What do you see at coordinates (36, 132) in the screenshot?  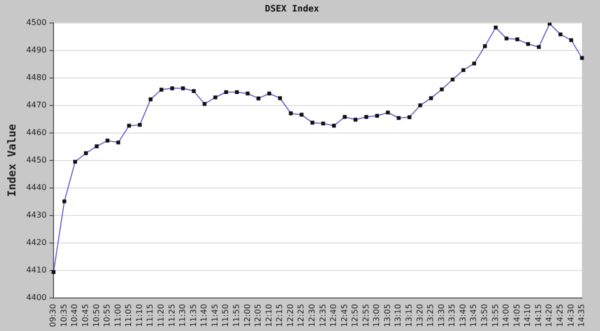 I see `y-tick-label: 4460` at bounding box center [36, 132].